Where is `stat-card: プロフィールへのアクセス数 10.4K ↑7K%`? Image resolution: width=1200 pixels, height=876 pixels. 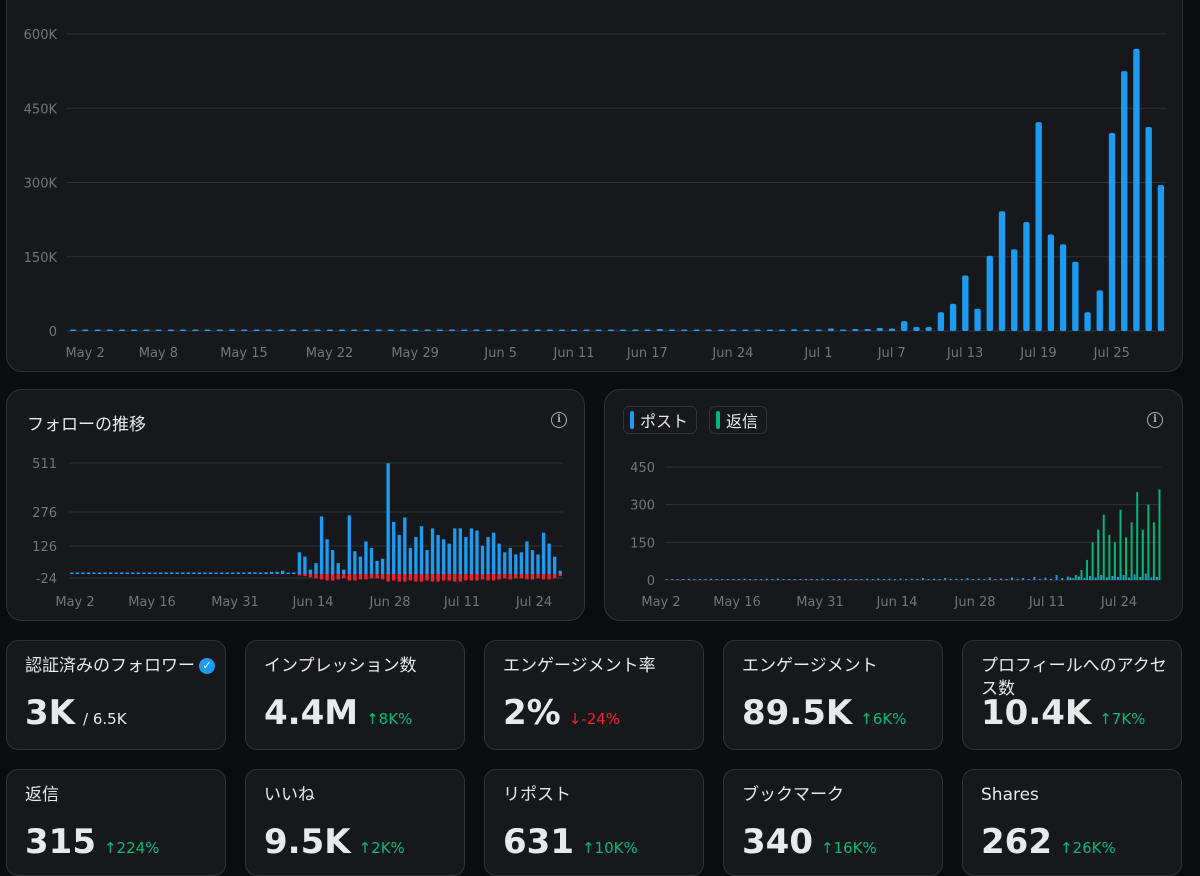 stat-card: プロフィールへのアクセス数 10.4K ↑7K% is located at coordinates (1072, 695).